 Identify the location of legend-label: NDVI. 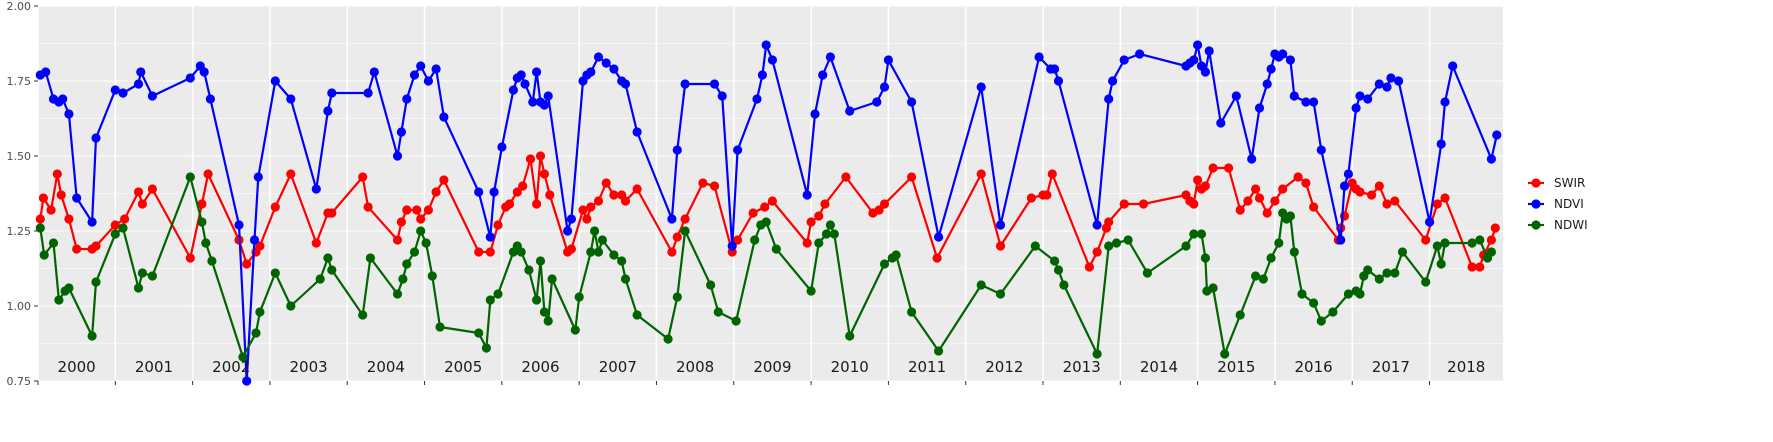
(1569, 204).